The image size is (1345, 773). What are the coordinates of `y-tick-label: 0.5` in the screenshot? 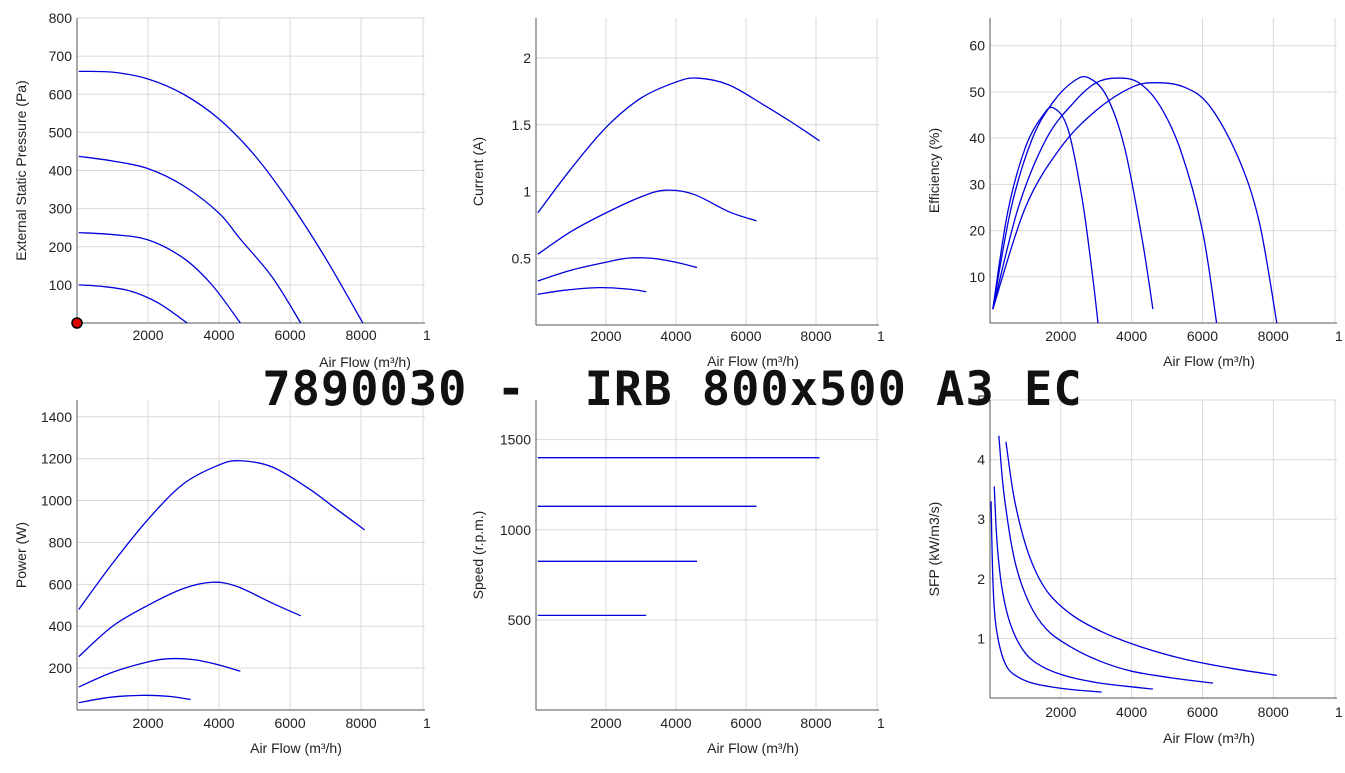 It's located at (522, 258).